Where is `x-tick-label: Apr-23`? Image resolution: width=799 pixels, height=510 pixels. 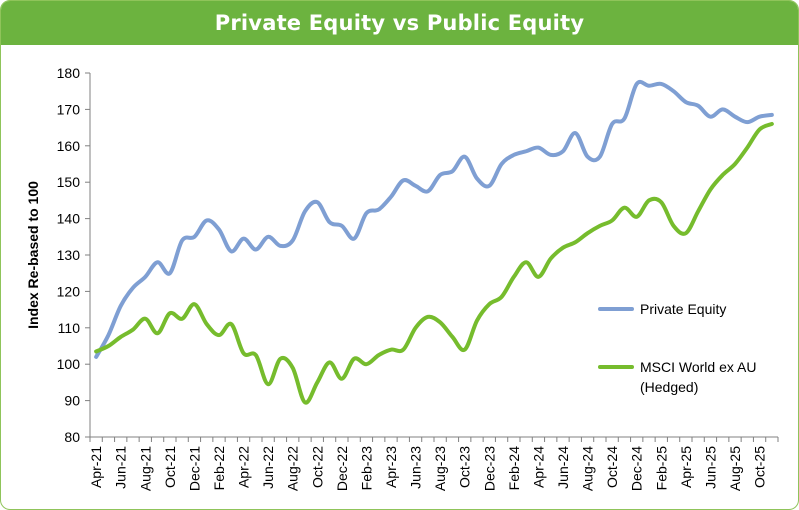
x-tick-label: Apr-23 is located at coordinates (391, 467).